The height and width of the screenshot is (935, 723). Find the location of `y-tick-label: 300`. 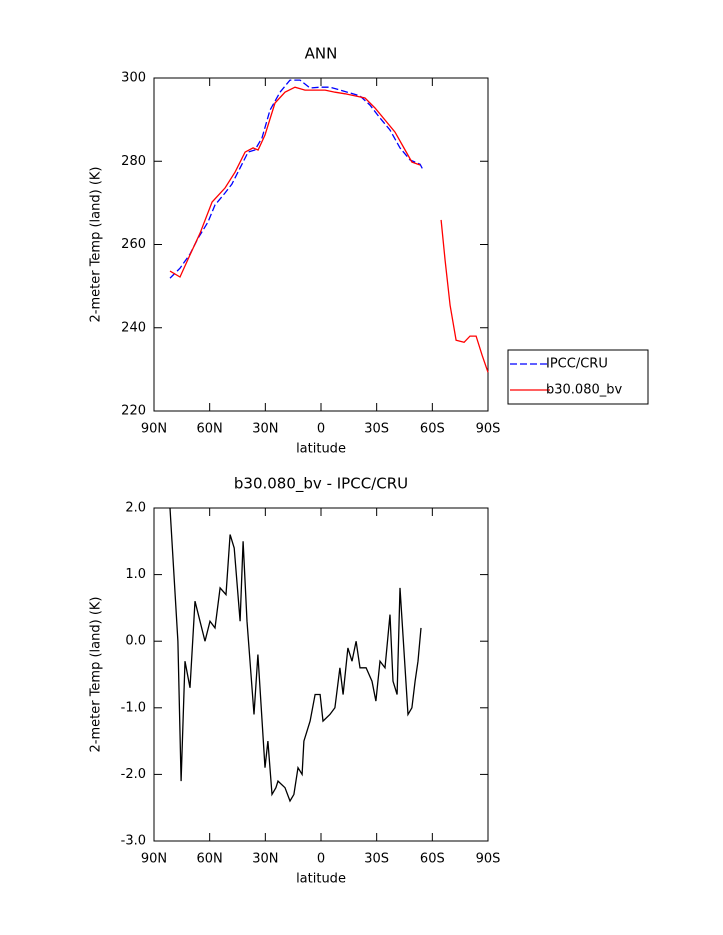

y-tick-label: 300 is located at coordinates (133, 78).